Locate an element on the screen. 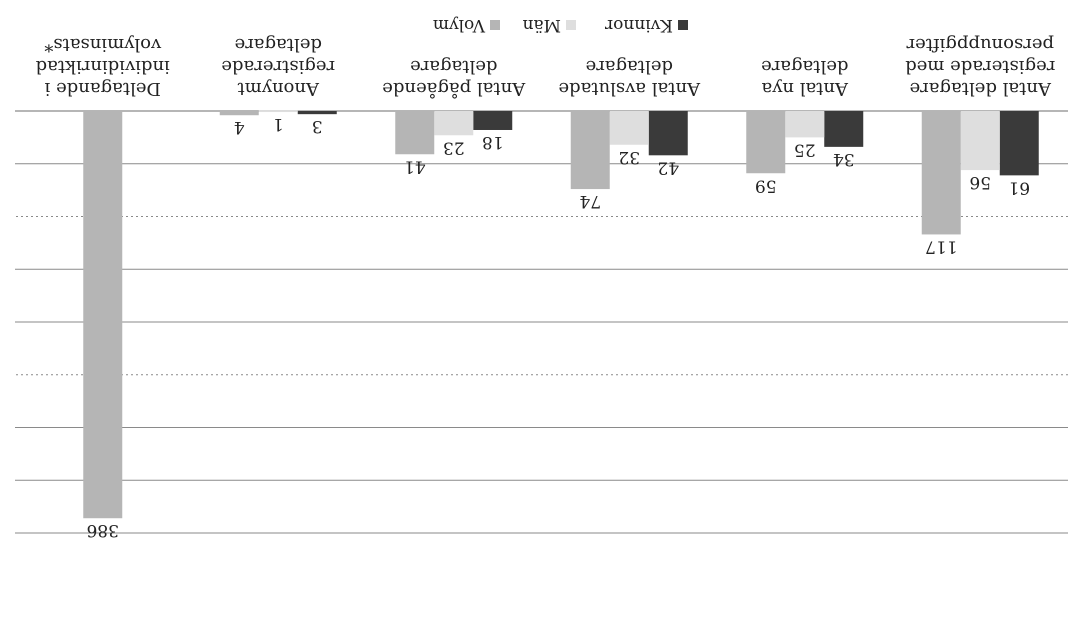 The width and height of the screenshot is (1083, 618). category-label-0-1: registerade med is located at coordinates (980, 66).